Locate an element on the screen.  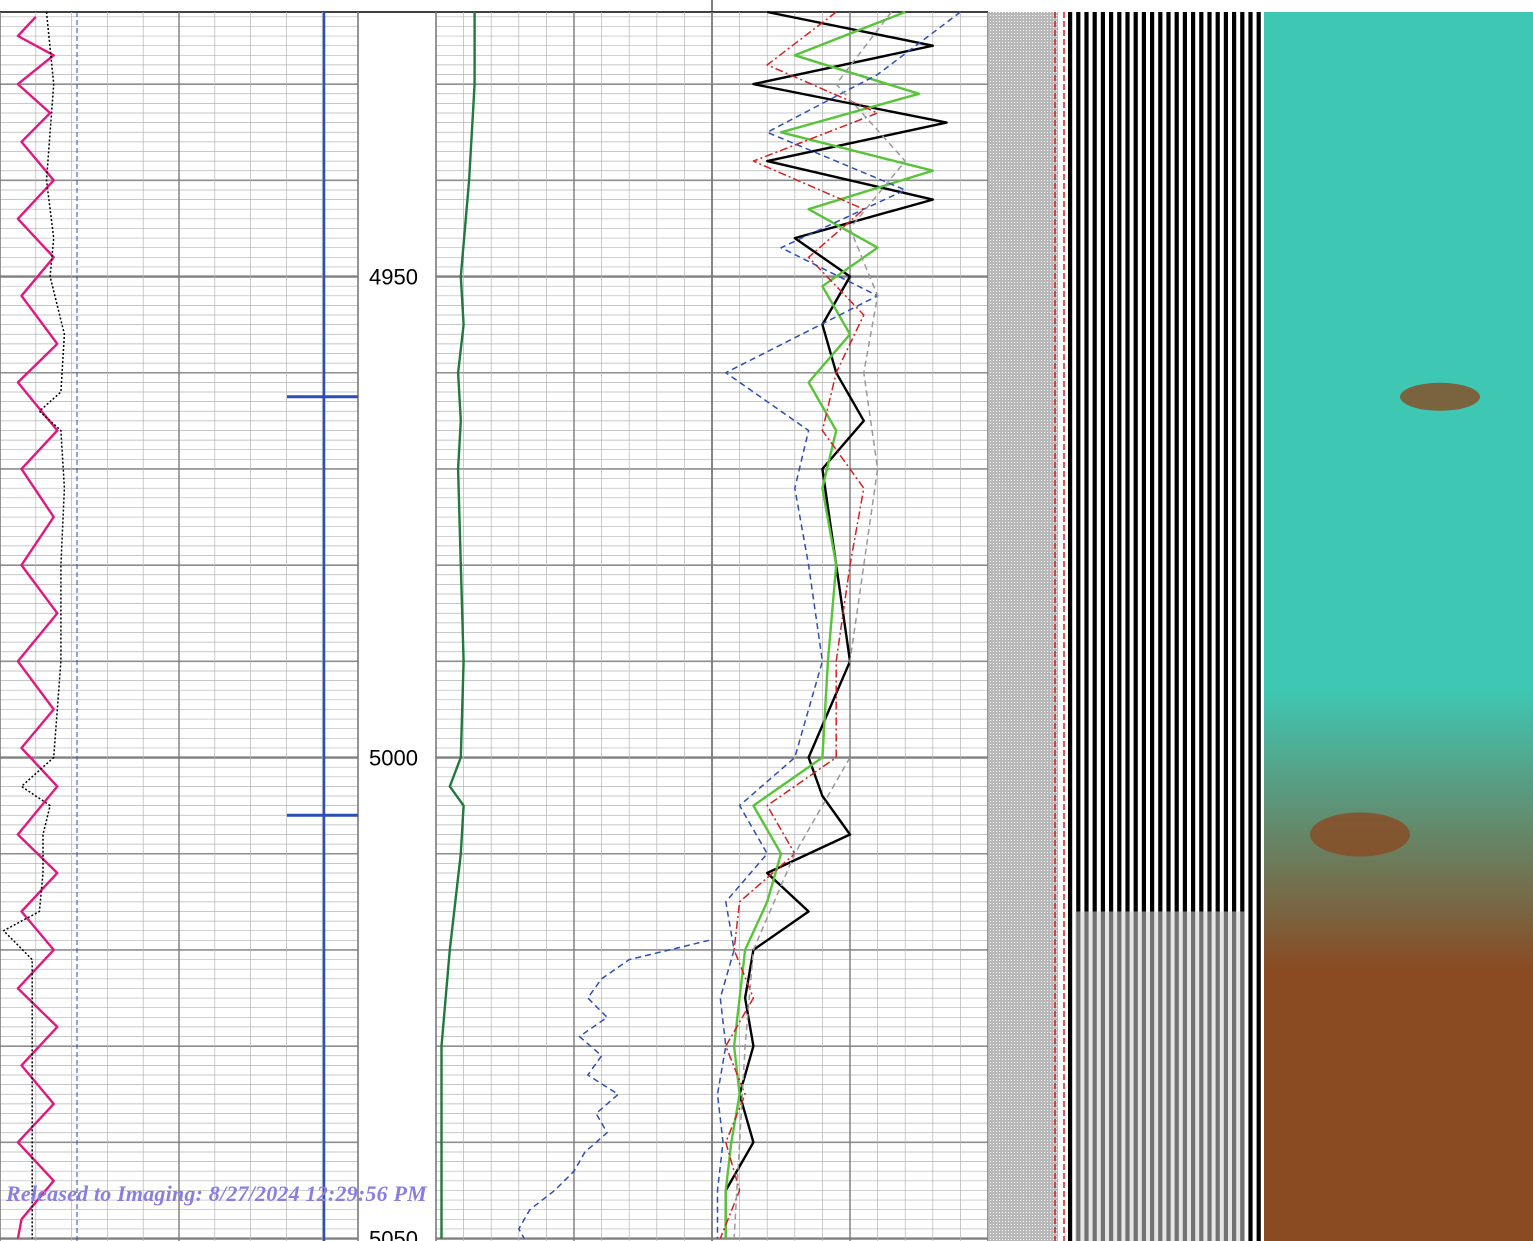
stipple-band is located at coordinates (1023, 626).